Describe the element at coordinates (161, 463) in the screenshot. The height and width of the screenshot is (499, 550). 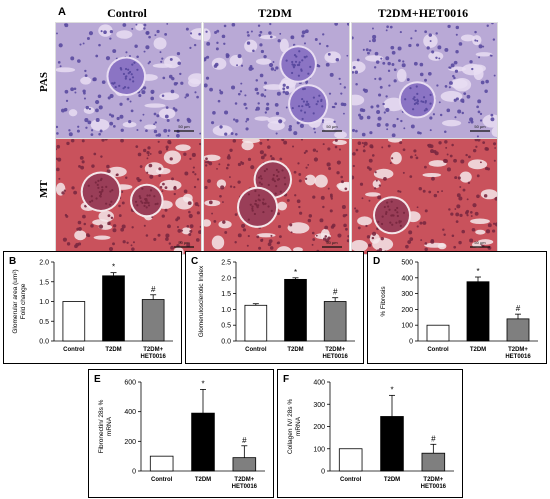
I see `bar-control` at that location.